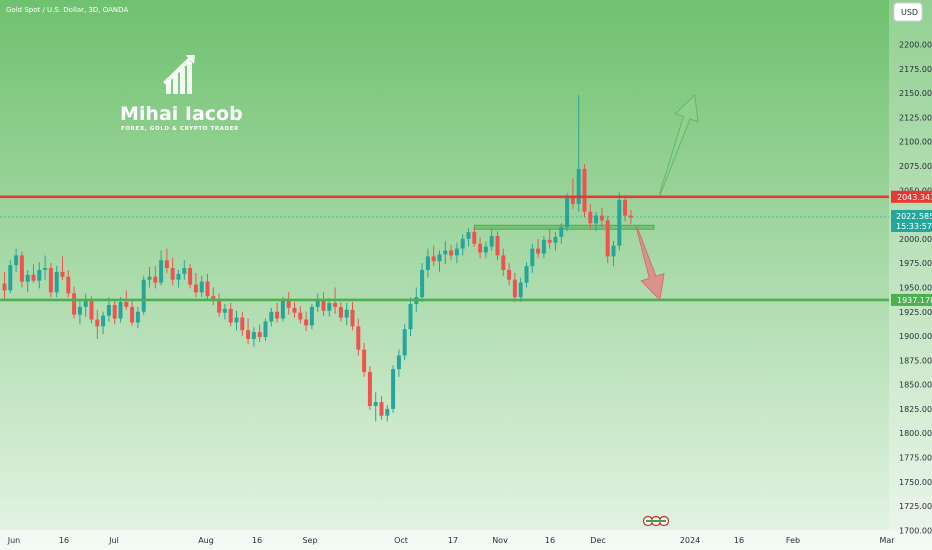 The height and width of the screenshot is (550, 932). Describe the element at coordinates (908, 12) in the screenshot. I see `currency-button: USD` at that location.